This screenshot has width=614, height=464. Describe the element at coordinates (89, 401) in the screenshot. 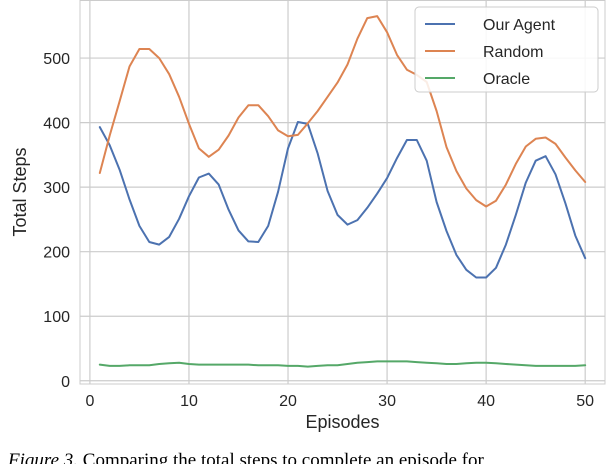

I see `x-tick-label: 0` at that location.